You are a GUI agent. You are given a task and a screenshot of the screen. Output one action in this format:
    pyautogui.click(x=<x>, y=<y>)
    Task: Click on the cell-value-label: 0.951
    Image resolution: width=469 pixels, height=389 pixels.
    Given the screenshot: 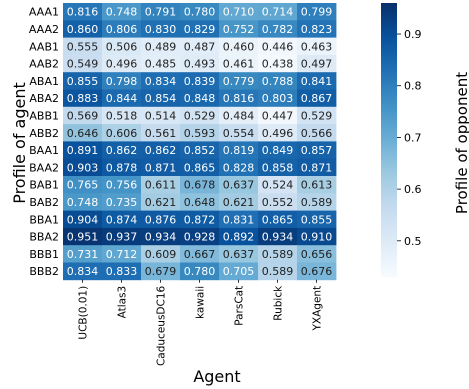 What is the action you would take?
    pyautogui.click(x=83, y=237)
    